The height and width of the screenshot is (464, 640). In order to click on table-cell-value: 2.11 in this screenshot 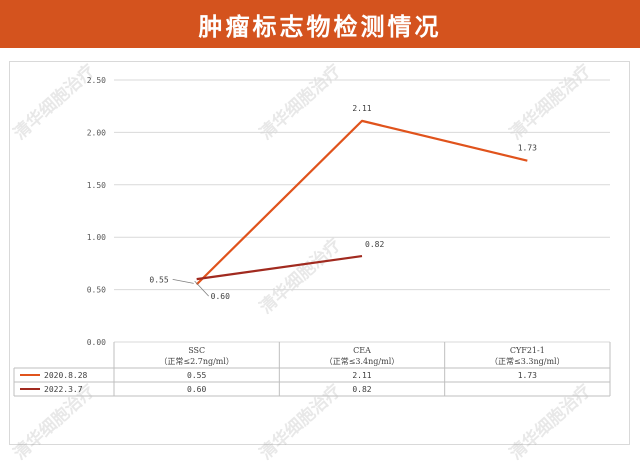, I will do `click(361, 375)`.